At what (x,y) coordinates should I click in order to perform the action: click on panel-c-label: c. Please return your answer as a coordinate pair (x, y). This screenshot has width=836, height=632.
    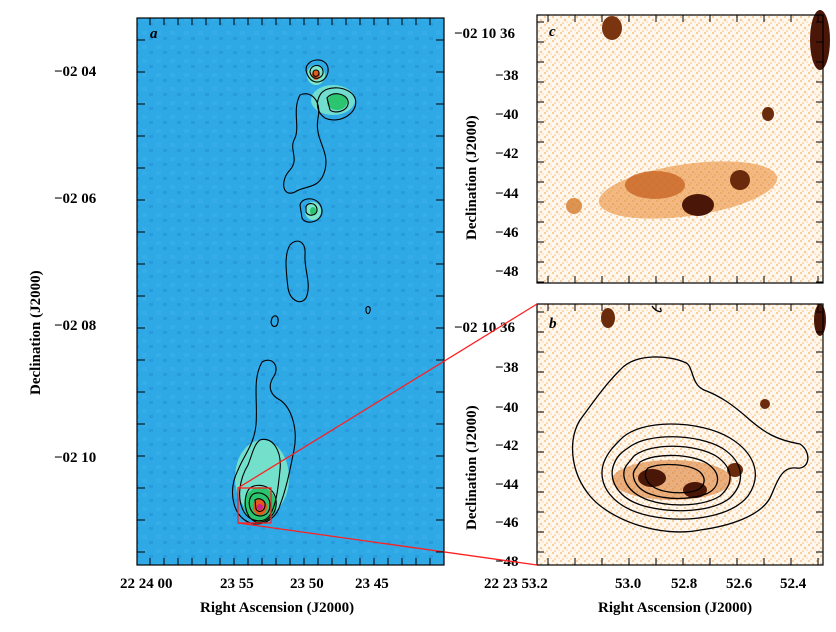
    Looking at the image, I should click on (552, 32).